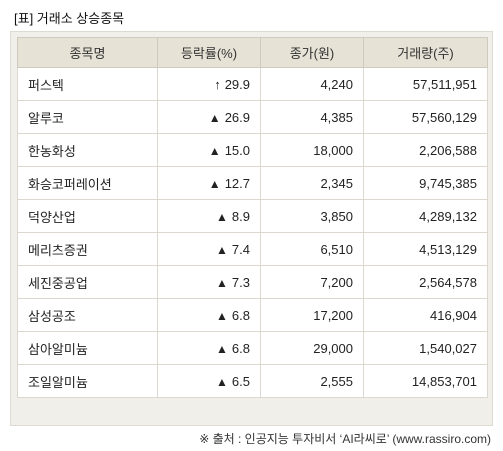 This screenshot has height=451, width=503. What do you see at coordinates (312, 216) in the screenshot?
I see `close-price: 3,850` at bounding box center [312, 216].